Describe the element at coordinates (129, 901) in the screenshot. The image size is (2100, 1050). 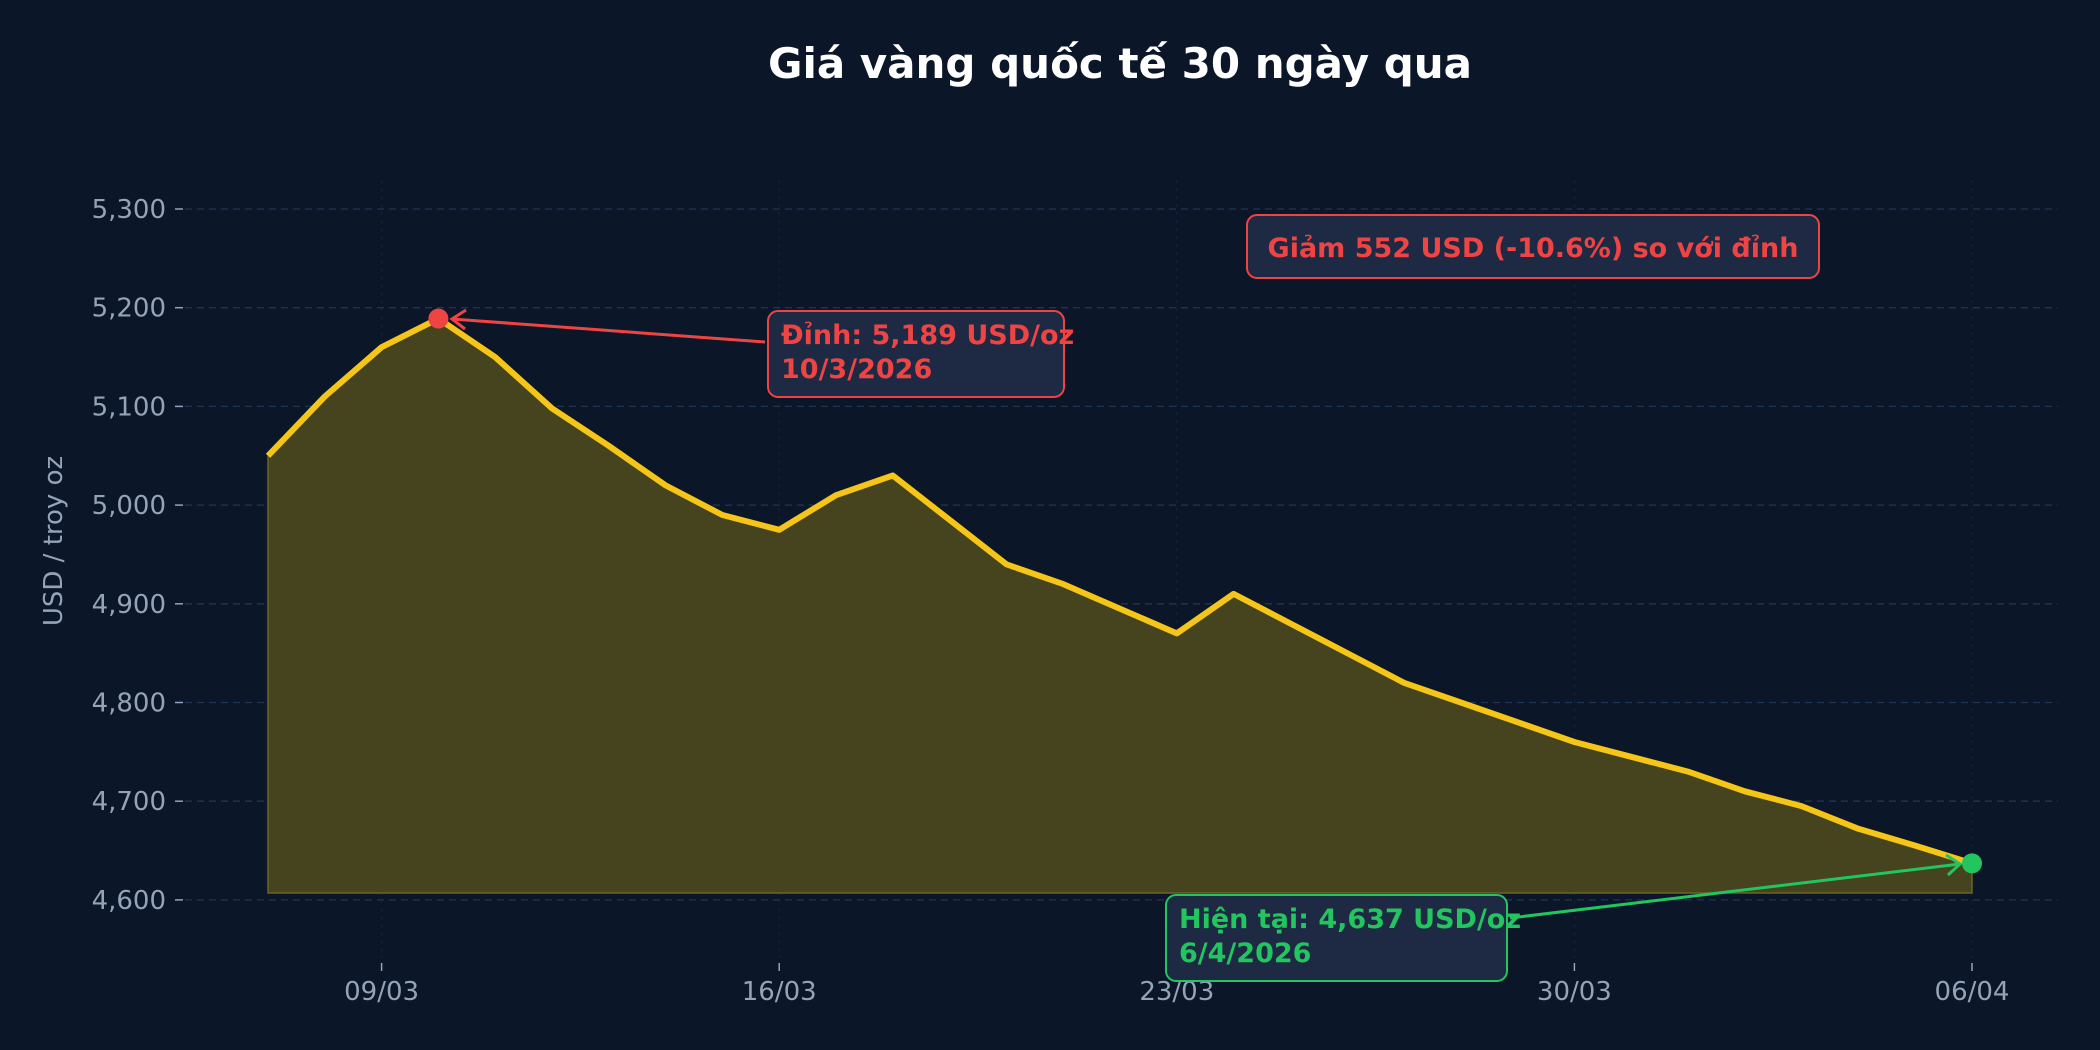
I see `y-tick-label: 4,600` at that location.